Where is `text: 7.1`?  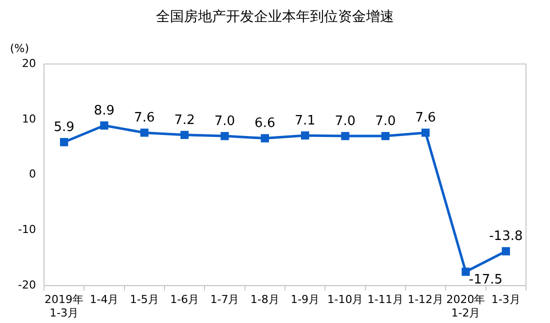 text: 7.1 is located at coordinates (305, 120).